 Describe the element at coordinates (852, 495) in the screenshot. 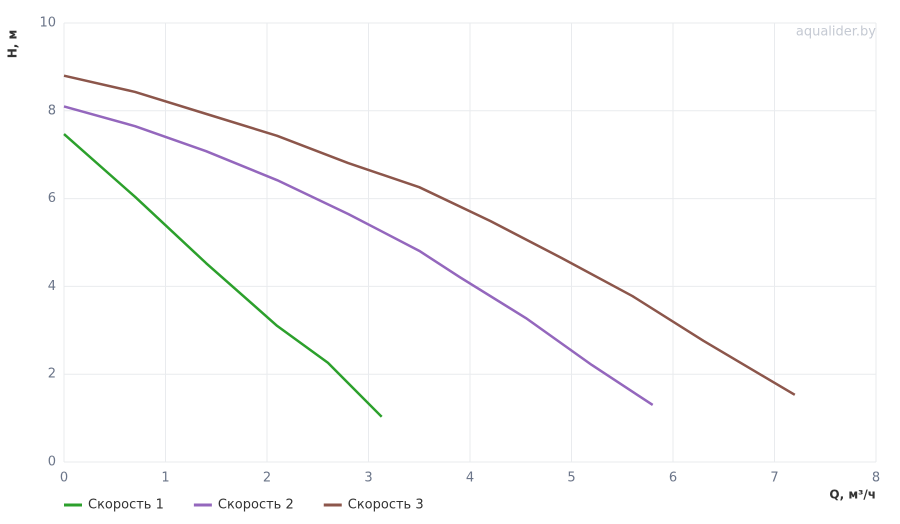

I see `x-axis-label: Q, м³/ч` at that location.